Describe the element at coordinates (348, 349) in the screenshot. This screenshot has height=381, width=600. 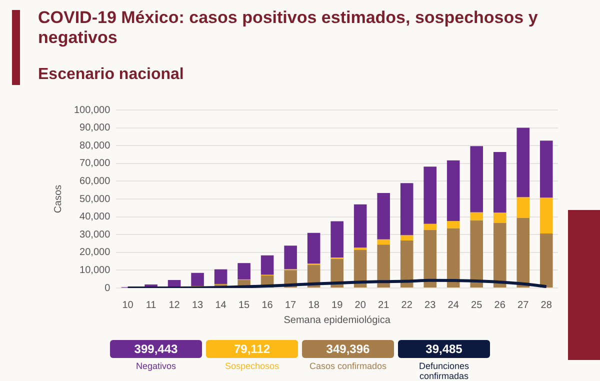
I see `text: 349,396` at that location.